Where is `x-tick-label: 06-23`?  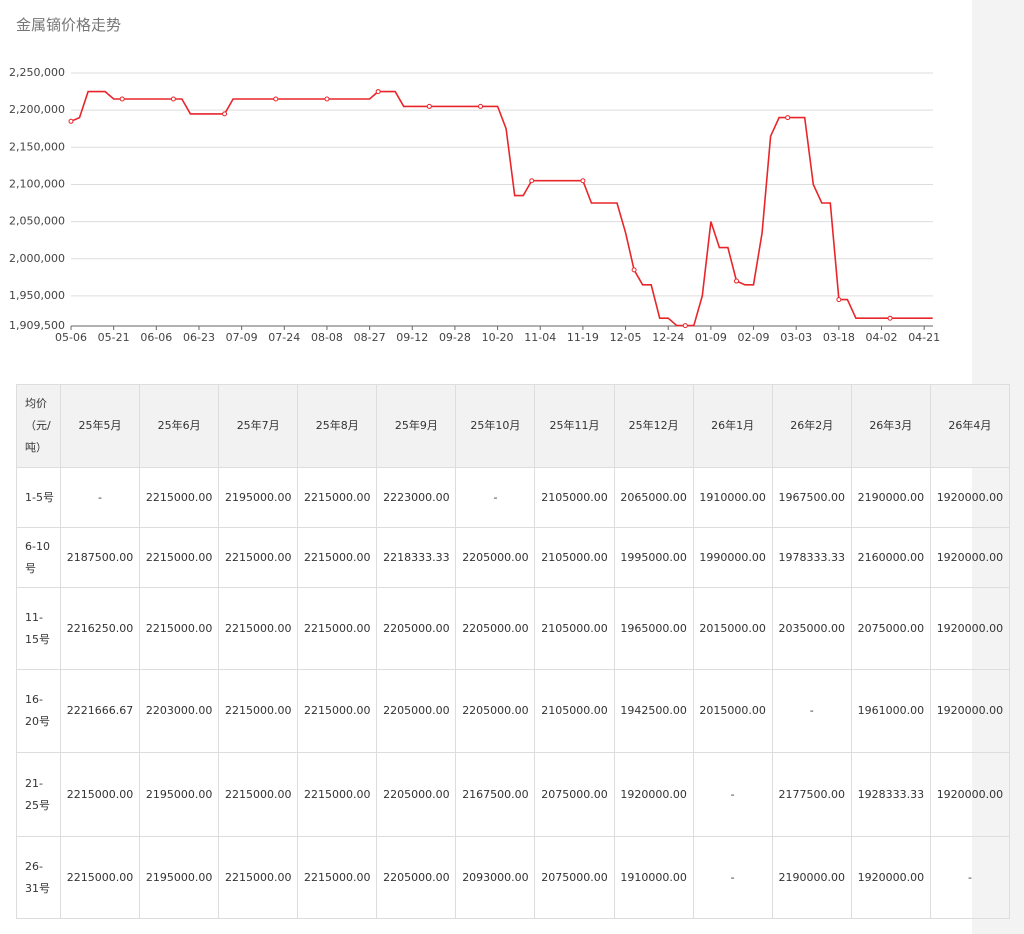
x-tick-label: 06-23 is located at coordinates (199, 337).